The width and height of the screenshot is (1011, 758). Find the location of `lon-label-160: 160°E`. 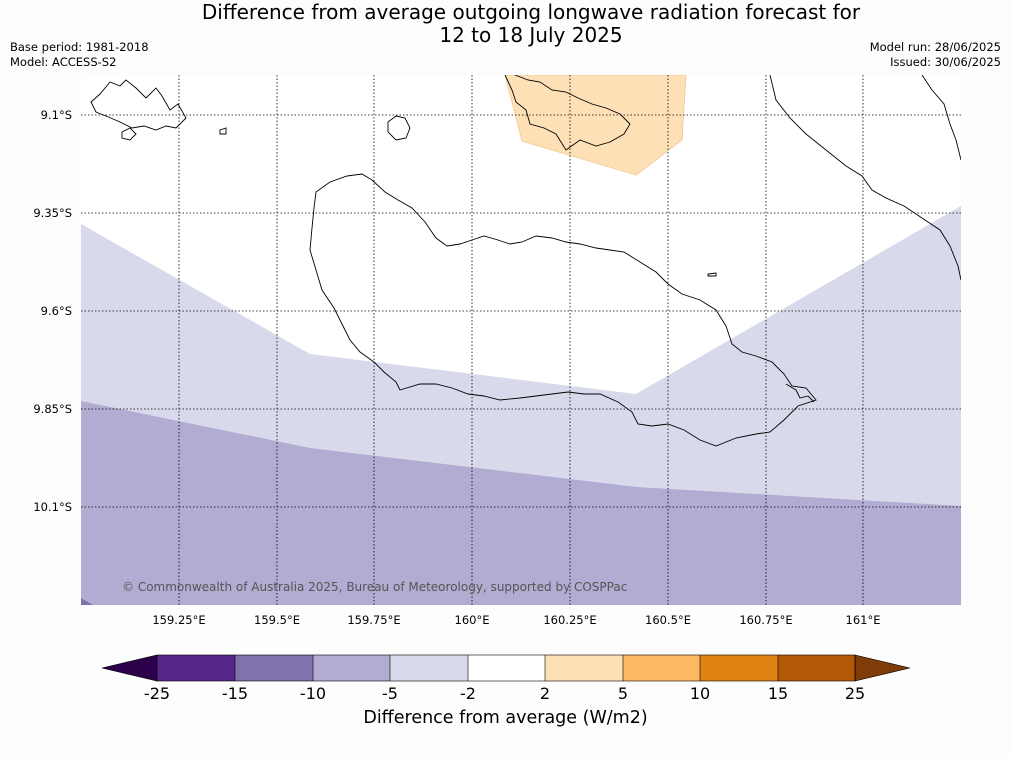

lon-label-160: 160°E is located at coordinates (472, 620).